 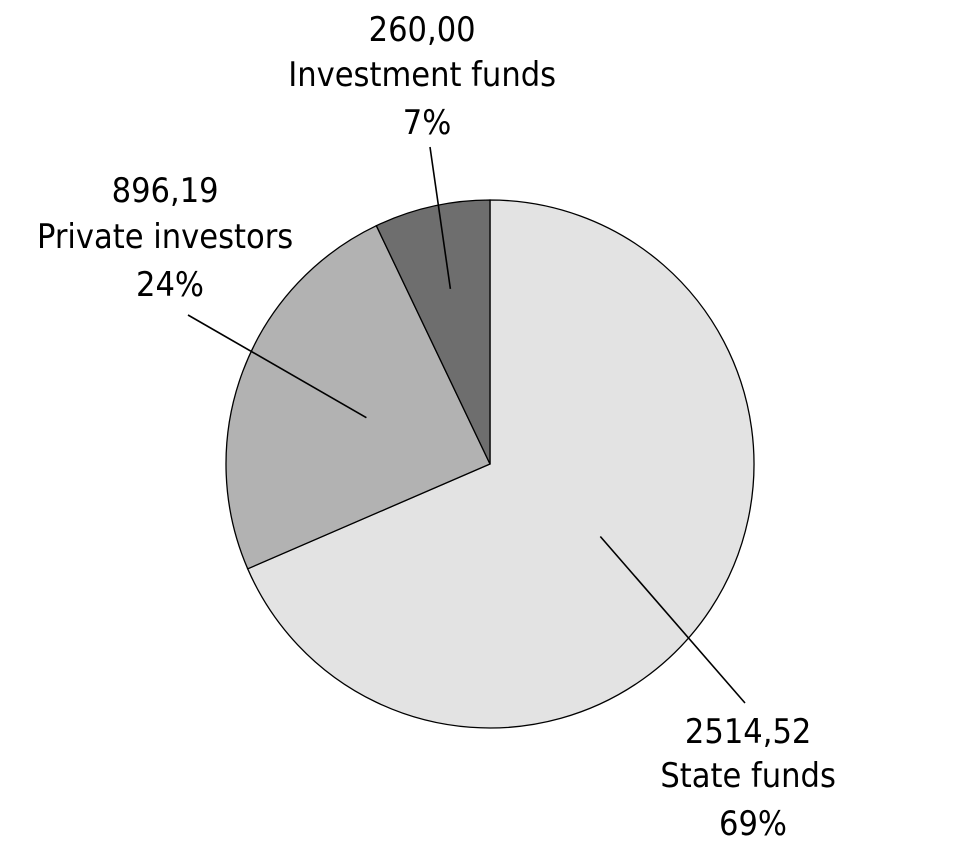 What do you see at coordinates (165, 191) in the screenshot?
I see `value-label: 896,19` at bounding box center [165, 191].